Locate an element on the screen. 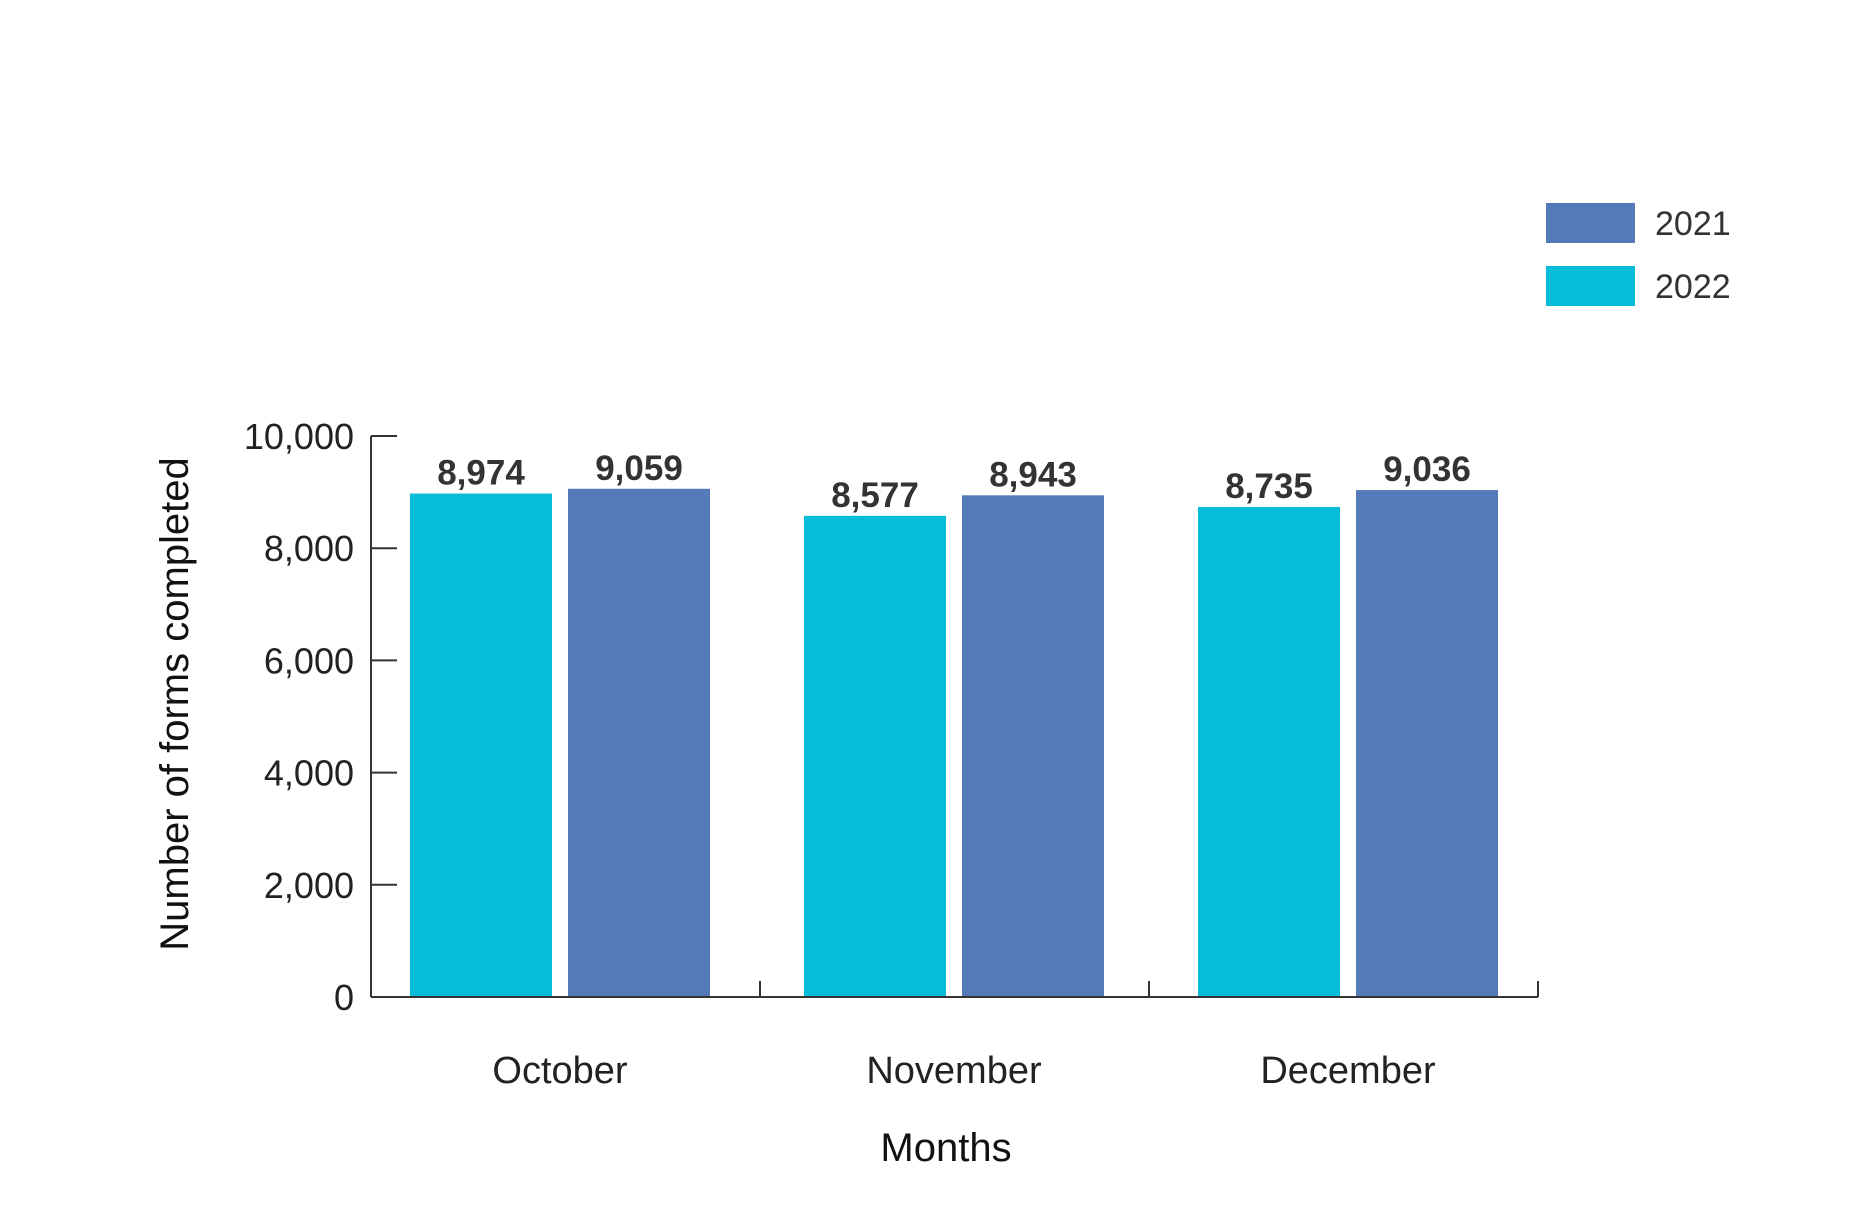 The width and height of the screenshot is (1872, 1210). bar-2022-october is located at coordinates (481, 745).